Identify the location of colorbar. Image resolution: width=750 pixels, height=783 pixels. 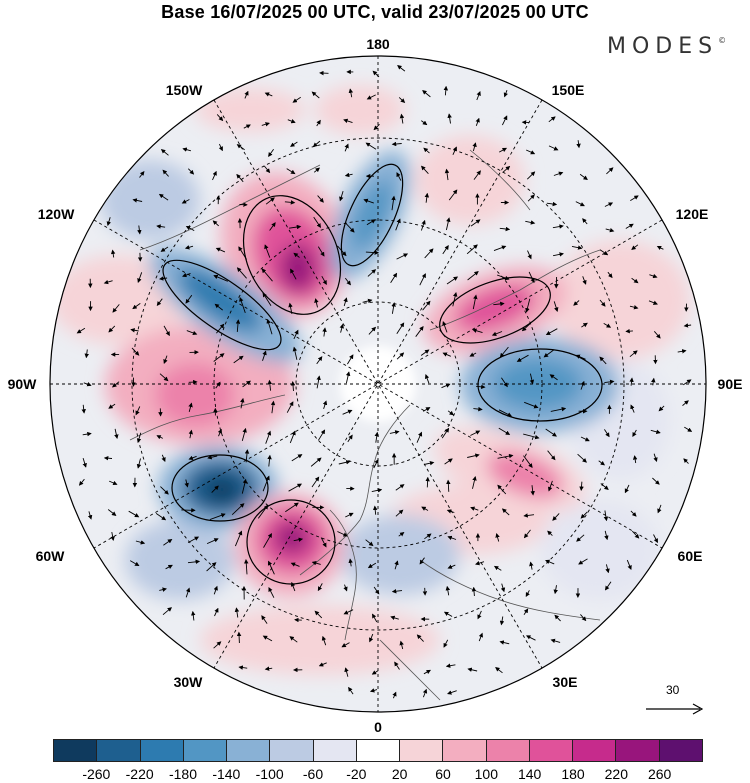
(378, 750).